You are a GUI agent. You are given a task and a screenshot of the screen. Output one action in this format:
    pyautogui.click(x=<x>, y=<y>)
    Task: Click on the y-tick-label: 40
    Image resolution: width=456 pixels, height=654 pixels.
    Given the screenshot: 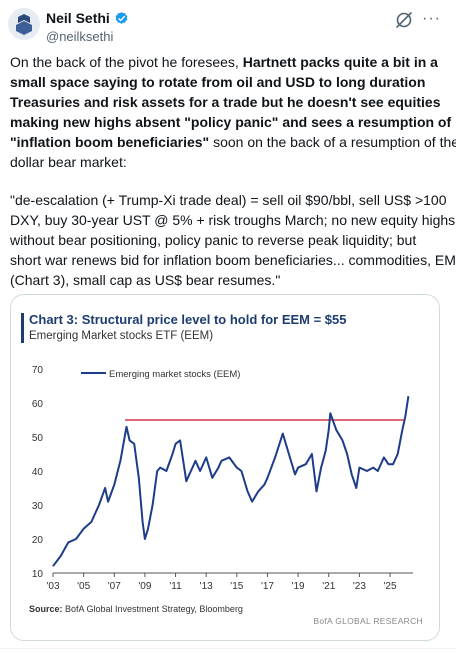 What is the action you would take?
    pyautogui.click(x=38, y=472)
    